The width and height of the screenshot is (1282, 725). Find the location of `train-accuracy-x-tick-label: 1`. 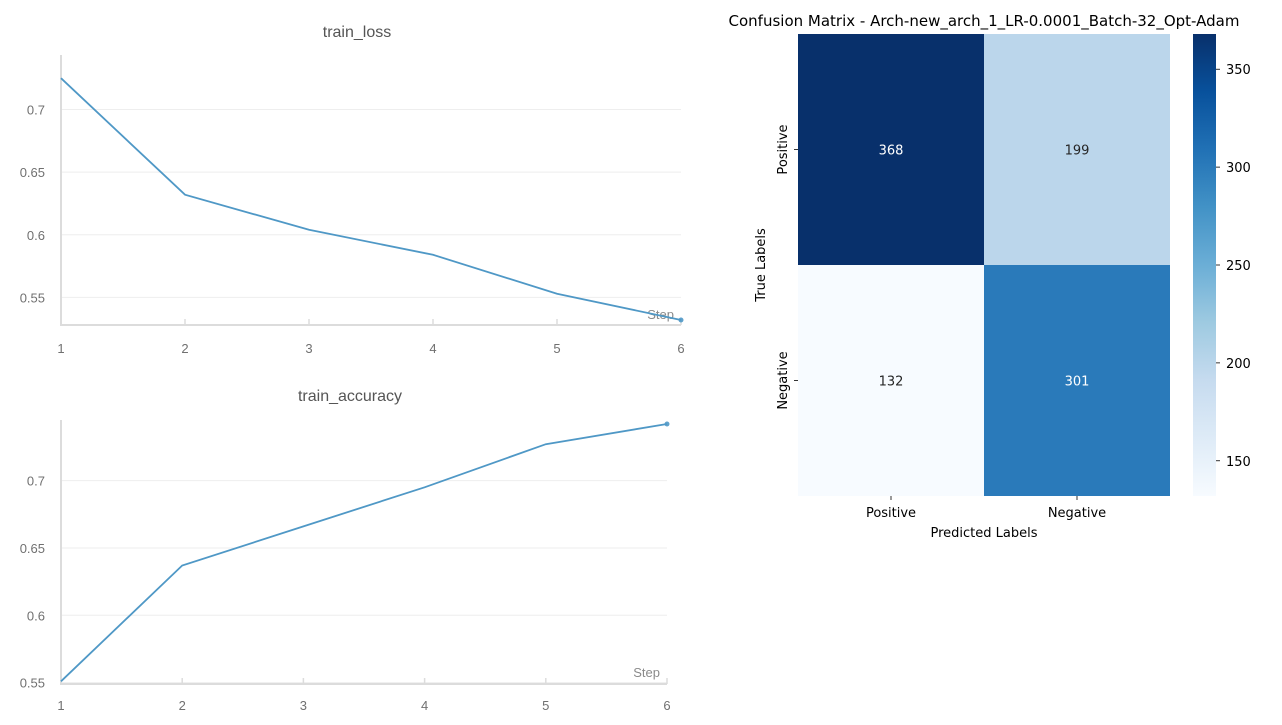

train-accuracy-x-tick-label: 1 is located at coordinates (60, 705).